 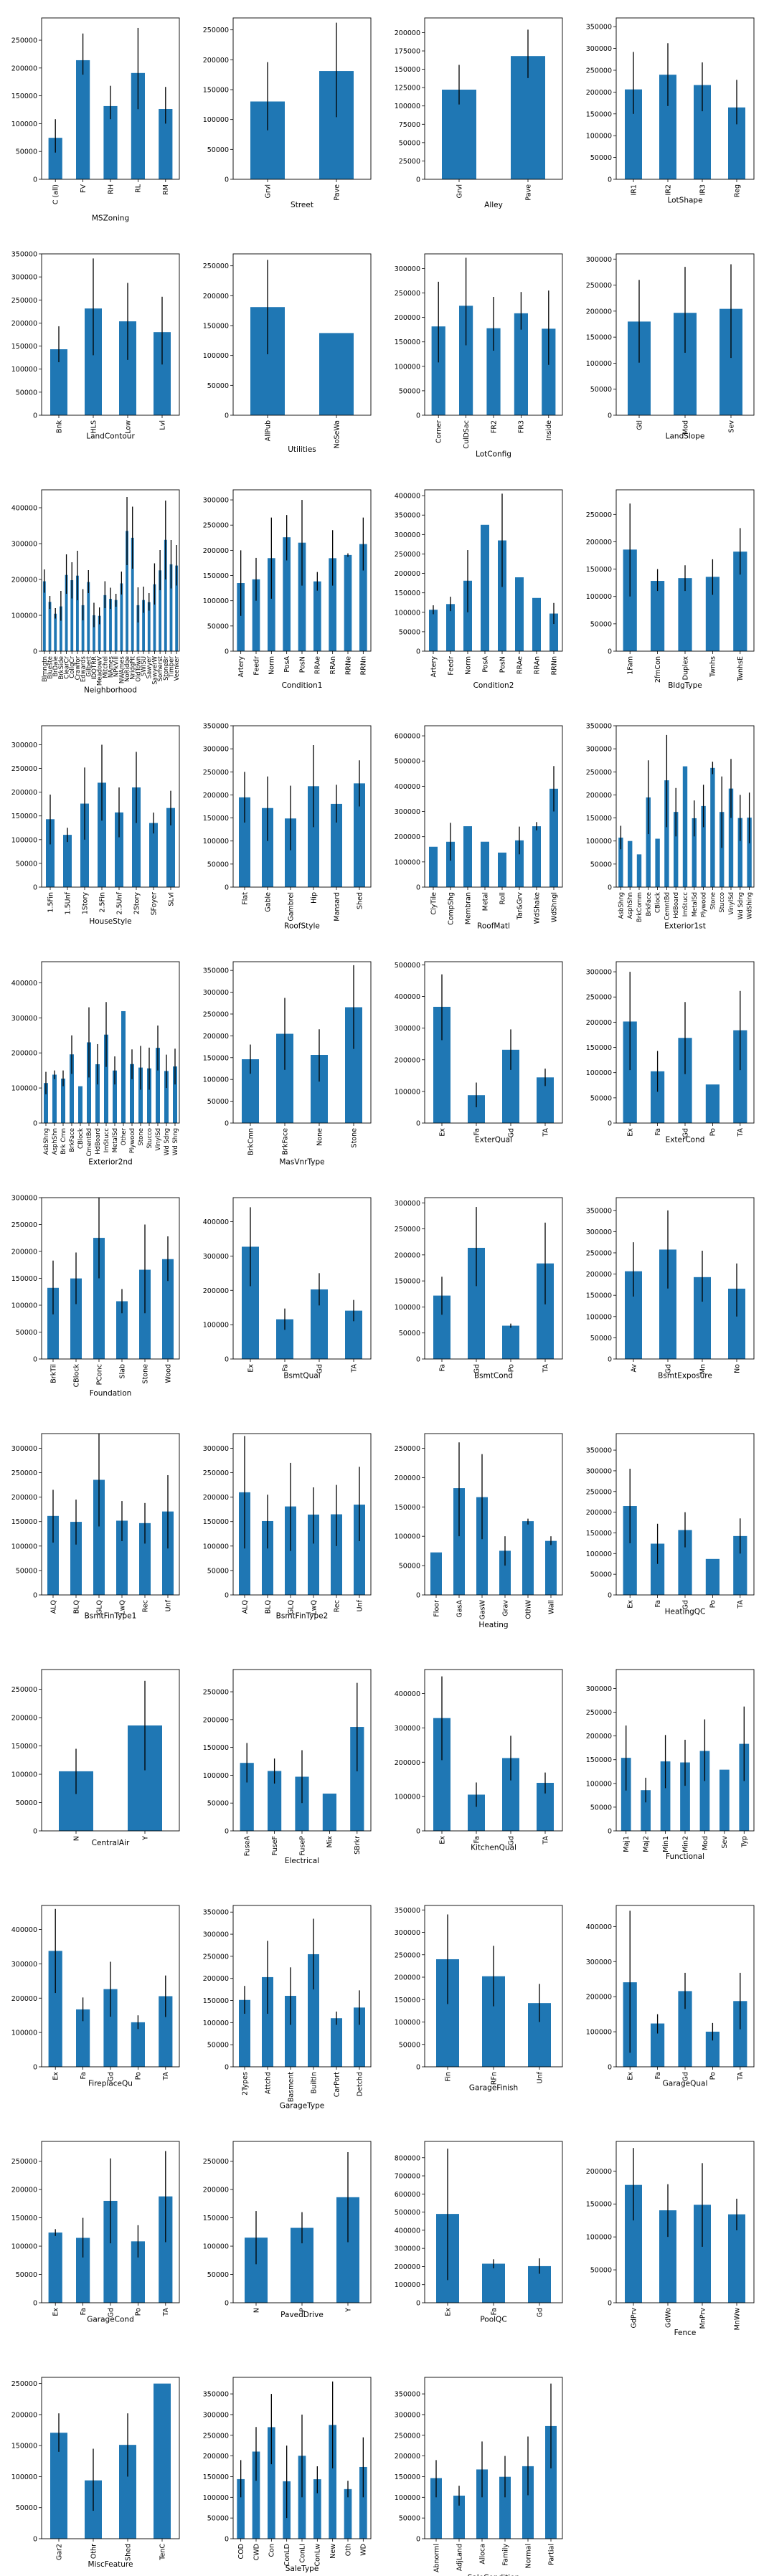 What do you see at coordinates (502, 595) in the screenshot?
I see `bar-PosN` at bounding box center [502, 595].